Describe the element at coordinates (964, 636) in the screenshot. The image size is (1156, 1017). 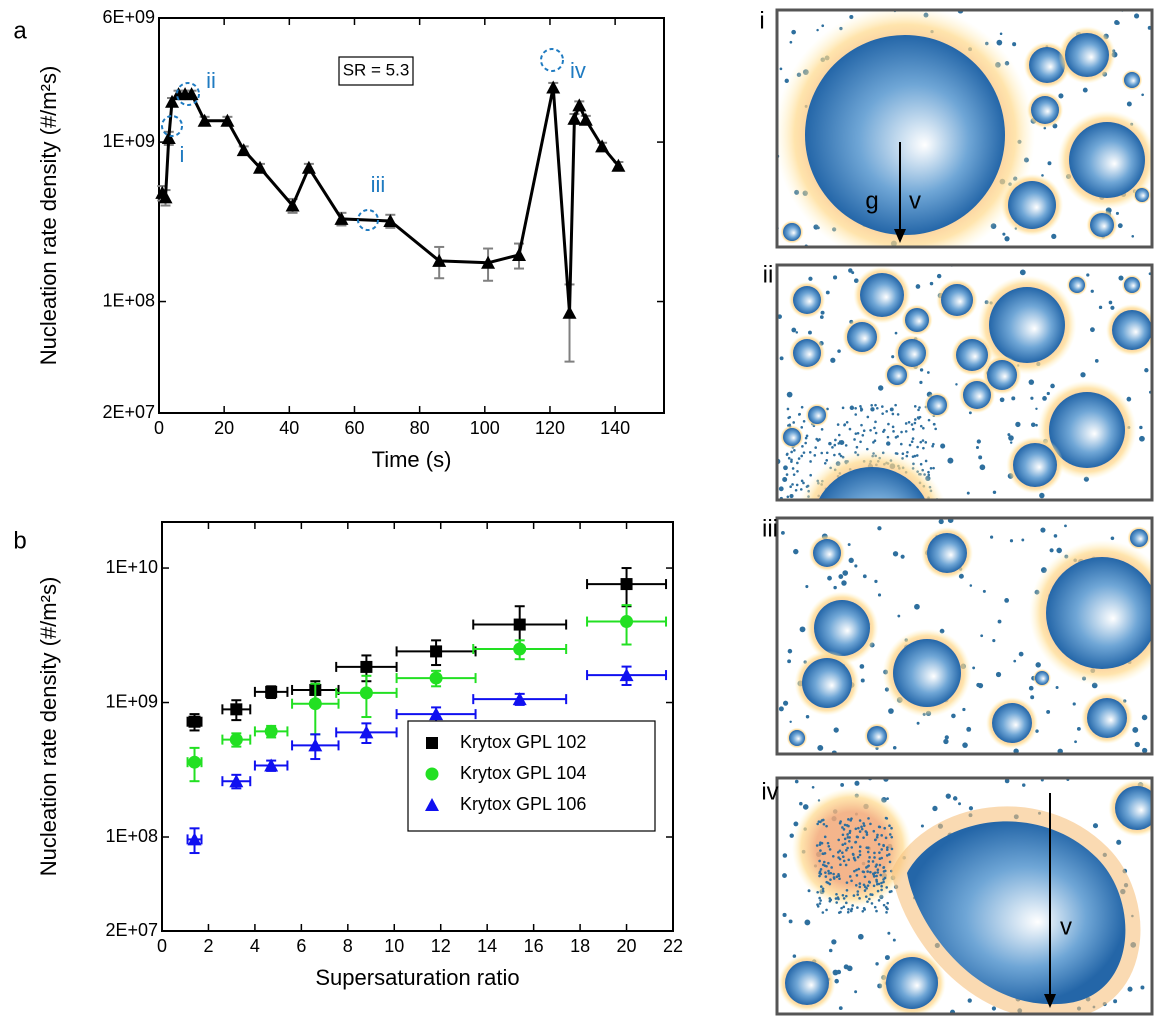
I see `panel-frame` at that location.